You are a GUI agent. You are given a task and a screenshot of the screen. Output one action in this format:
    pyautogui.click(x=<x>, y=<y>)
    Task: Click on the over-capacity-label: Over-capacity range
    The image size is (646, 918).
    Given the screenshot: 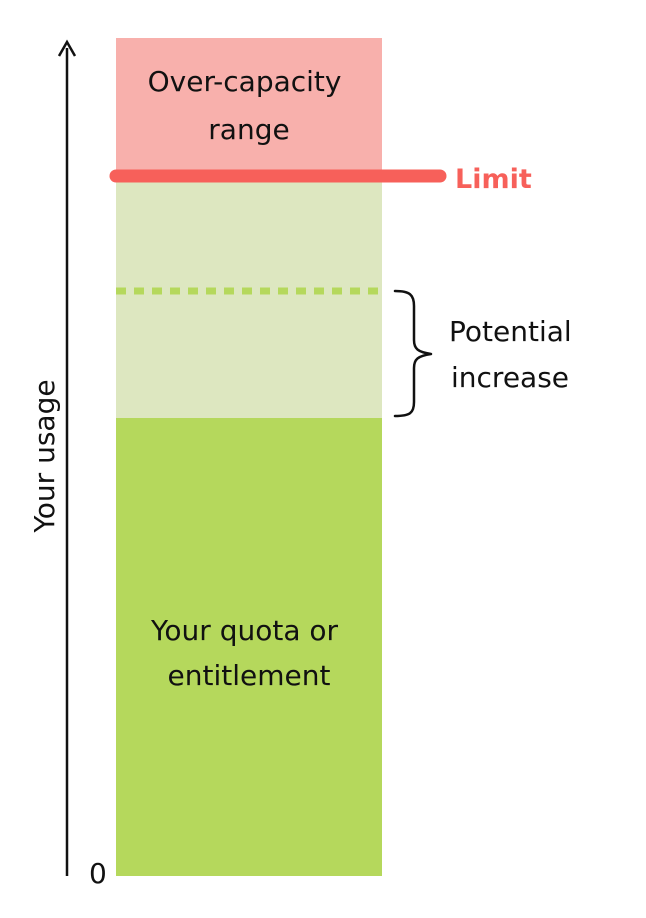 What is the action you would take?
    pyautogui.click(x=249, y=105)
    